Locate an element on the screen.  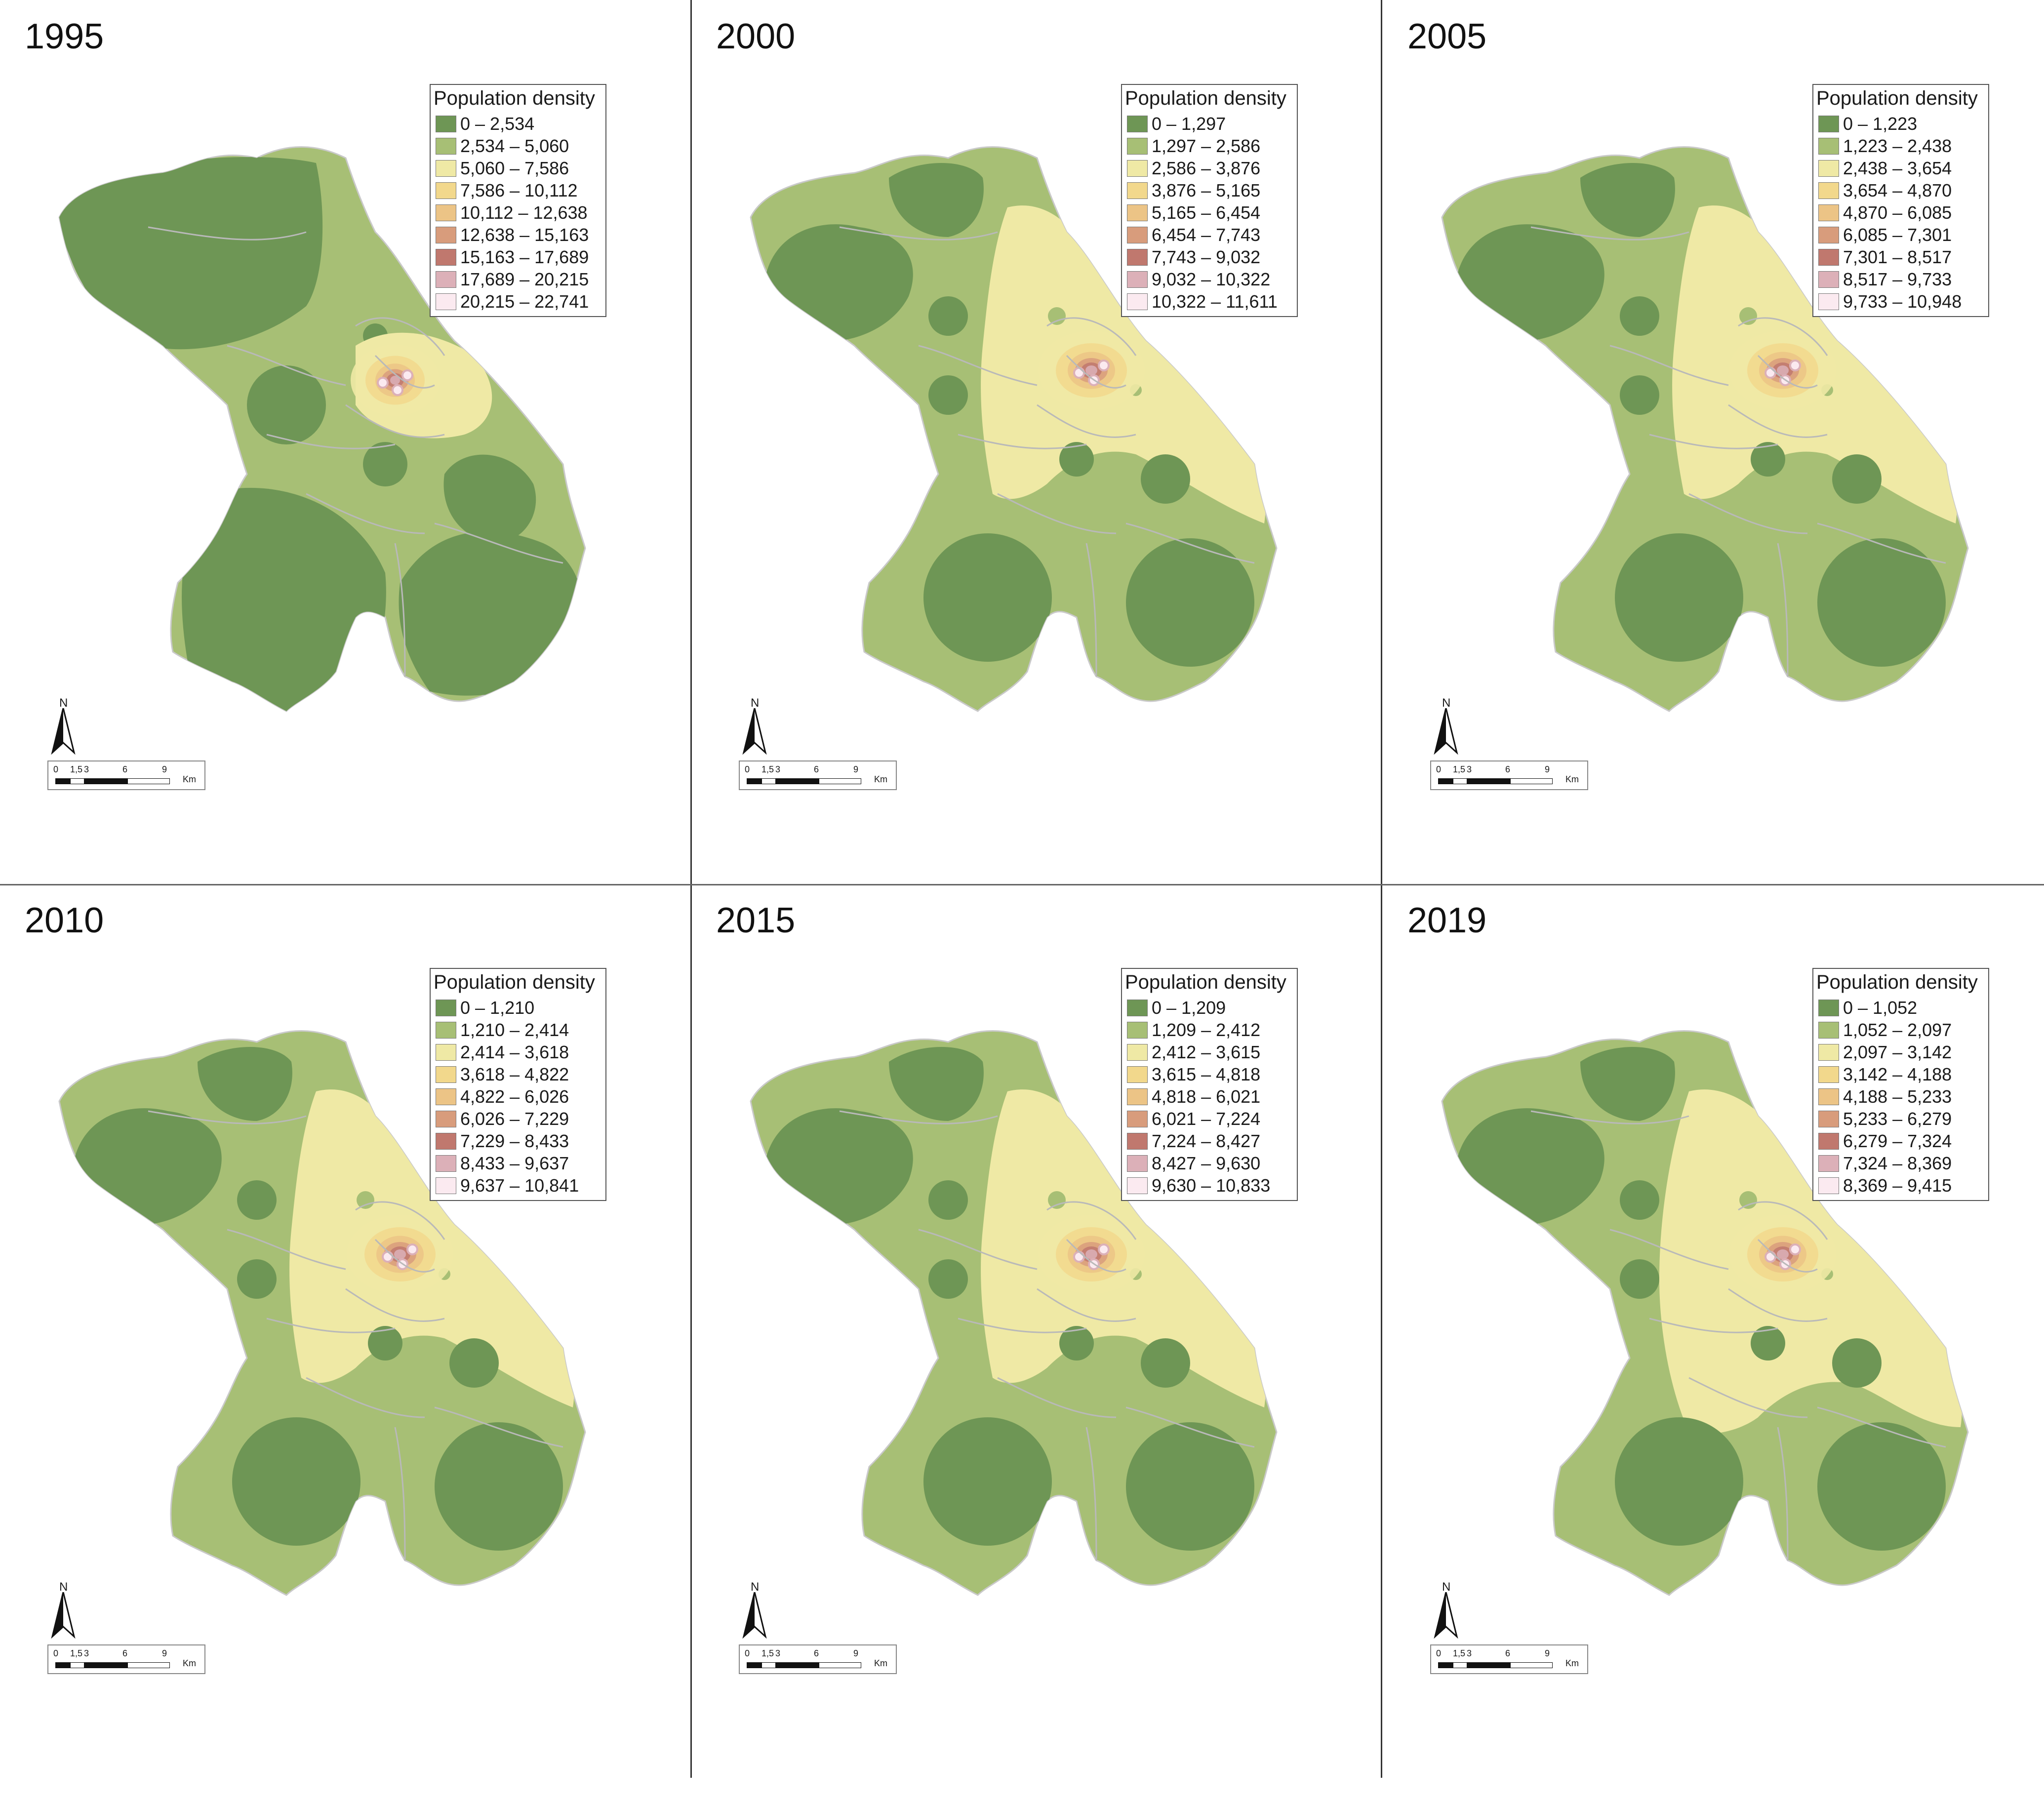
legend-item: 3,615 – 4,818 is located at coordinates (1193, 1074).